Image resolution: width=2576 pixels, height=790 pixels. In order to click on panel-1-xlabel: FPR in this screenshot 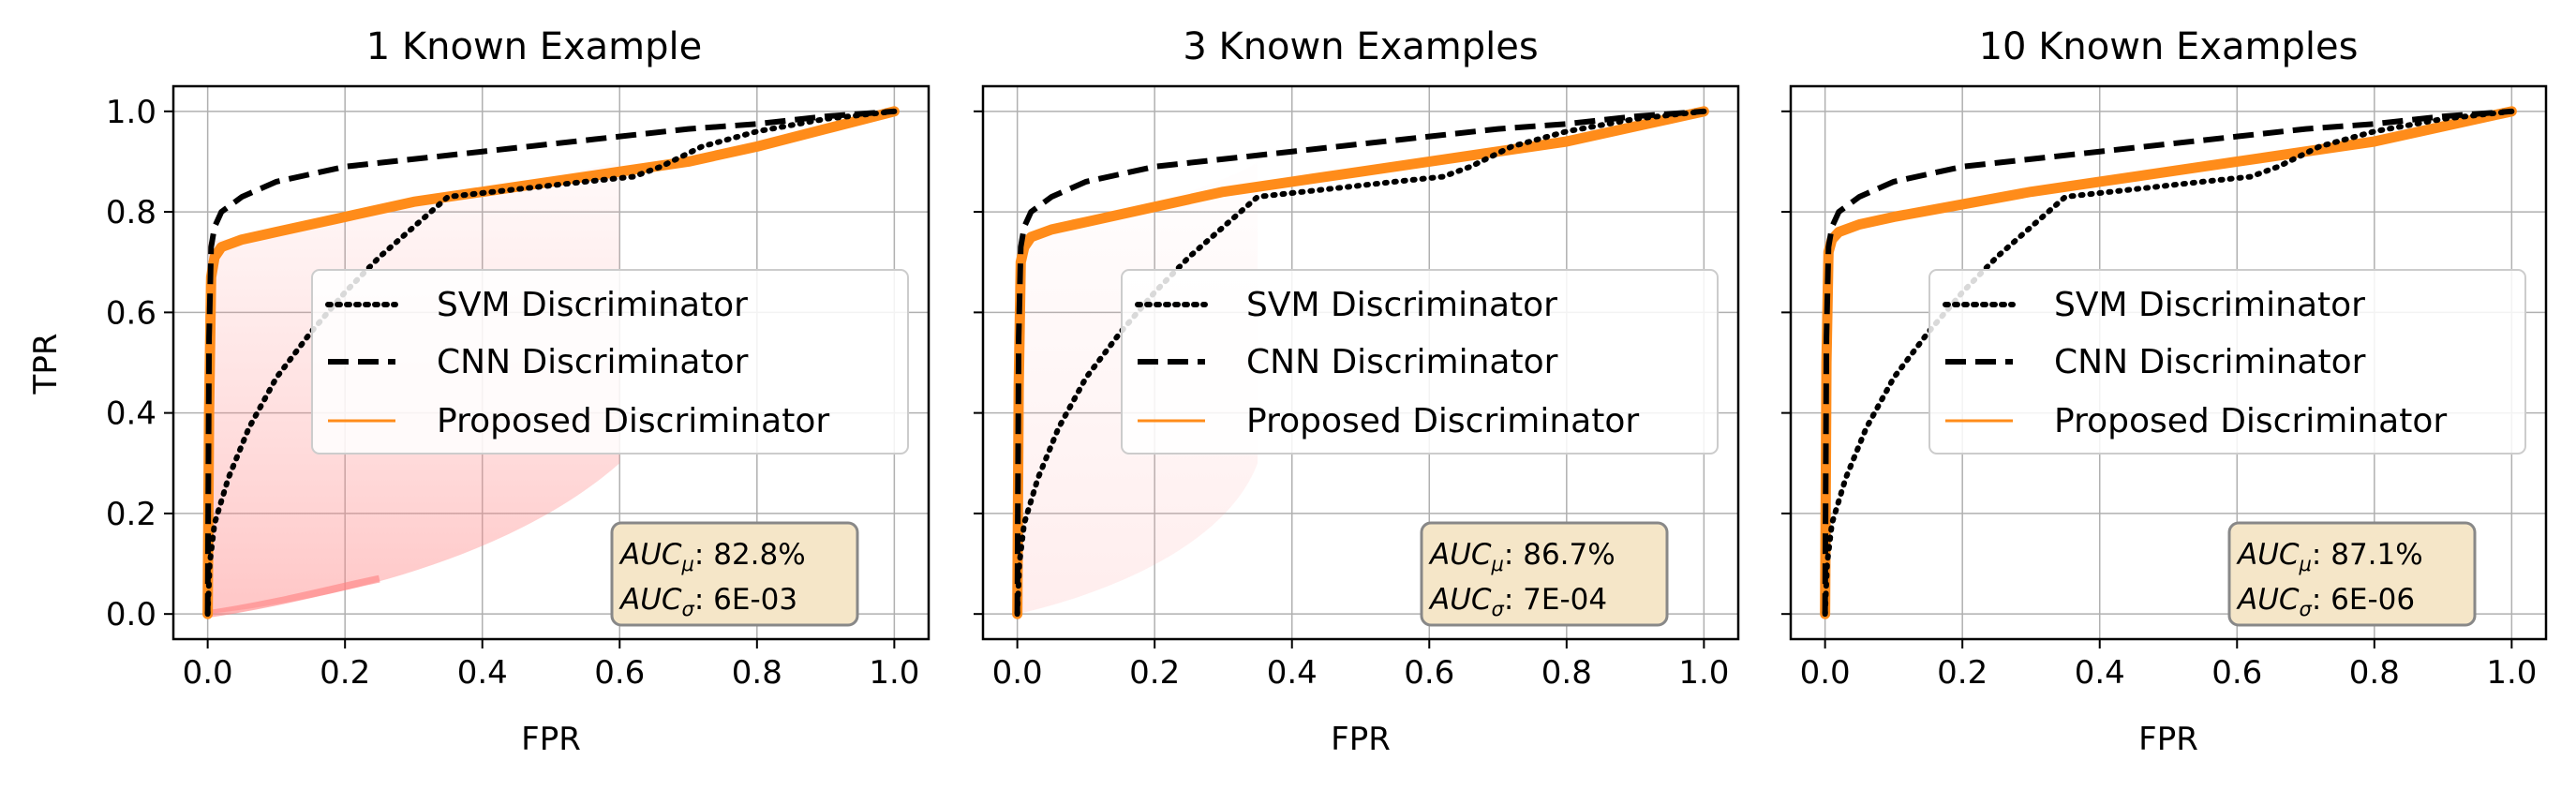, I will do `click(551, 739)`.